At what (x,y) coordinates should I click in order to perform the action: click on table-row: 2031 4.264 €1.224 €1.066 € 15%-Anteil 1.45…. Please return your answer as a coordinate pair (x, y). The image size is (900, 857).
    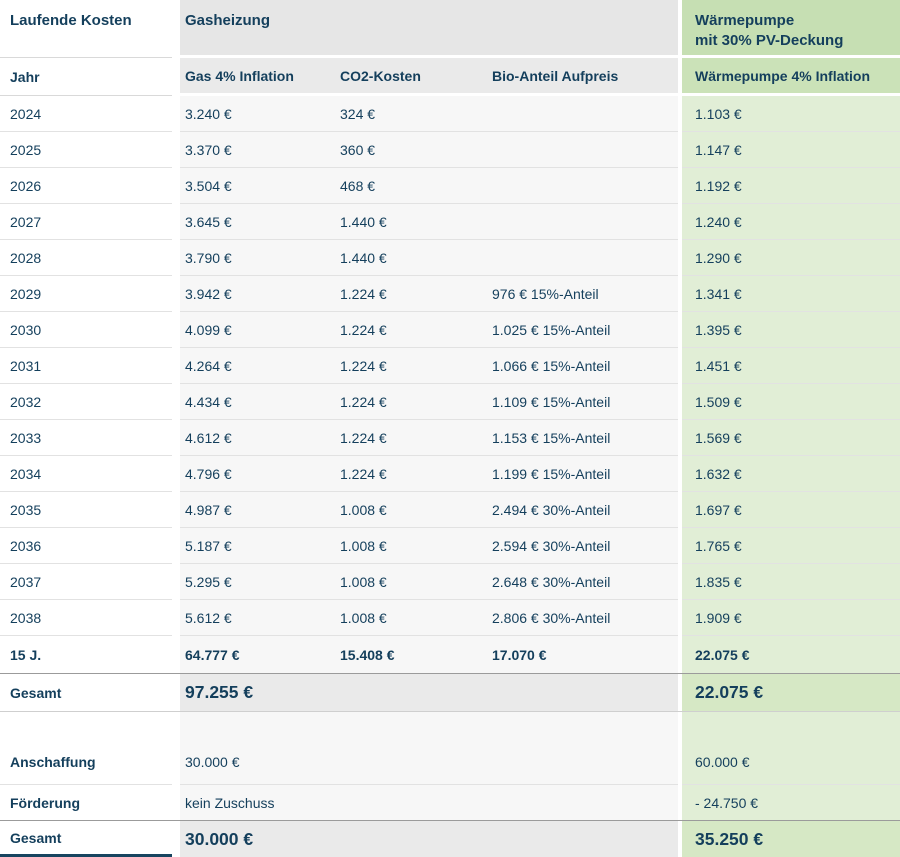
    Looking at the image, I should click on (450, 366).